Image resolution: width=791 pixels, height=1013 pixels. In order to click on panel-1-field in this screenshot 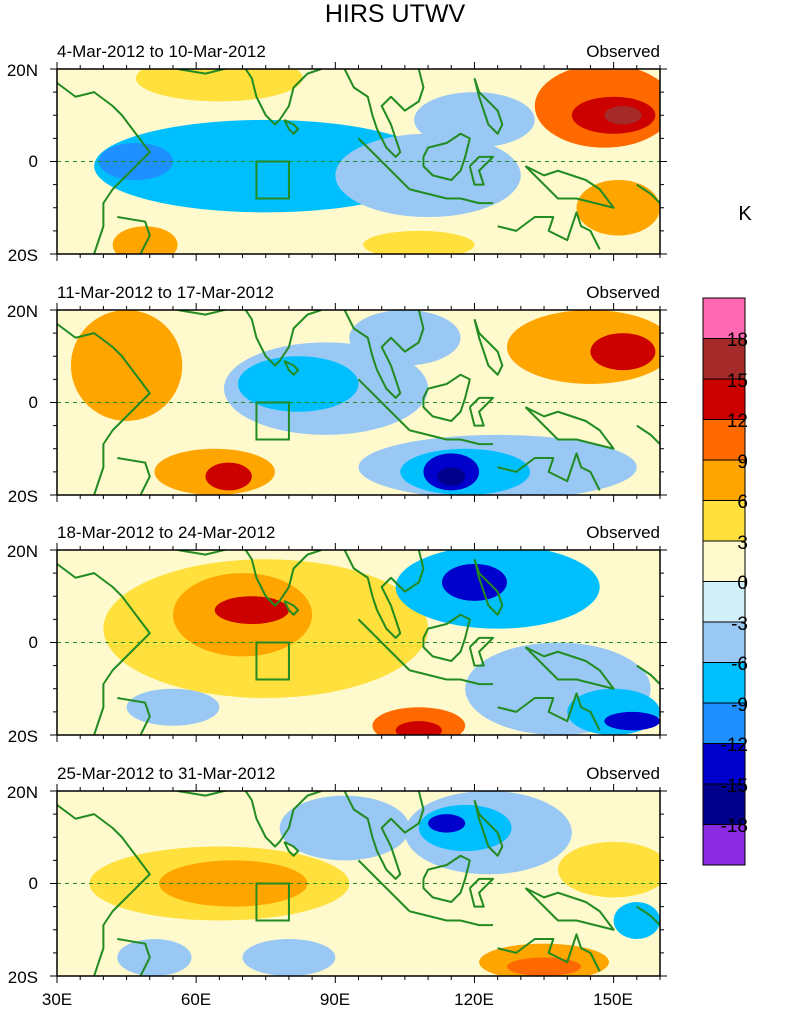, I will do `click(358, 161)`.